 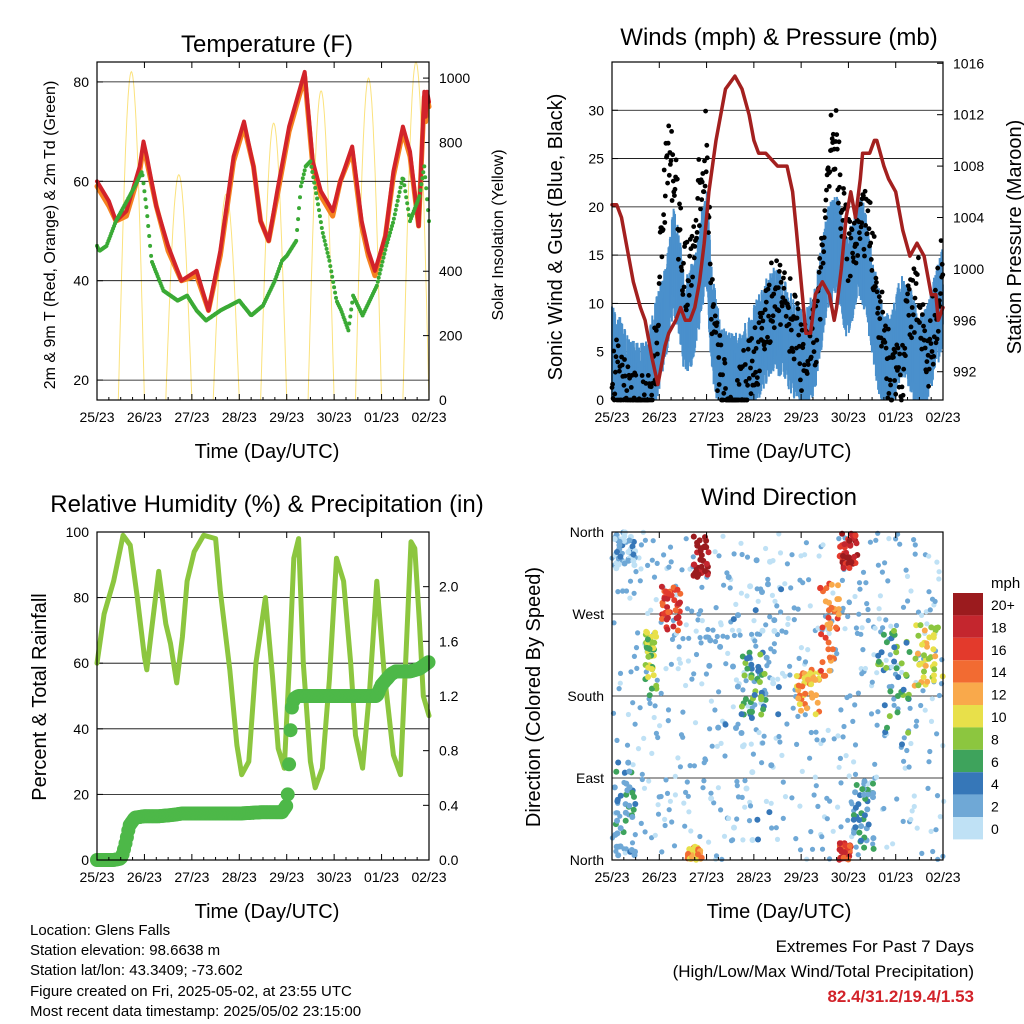 I want to click on humidity-ytick-label: 60, so click(x=81, y=663).